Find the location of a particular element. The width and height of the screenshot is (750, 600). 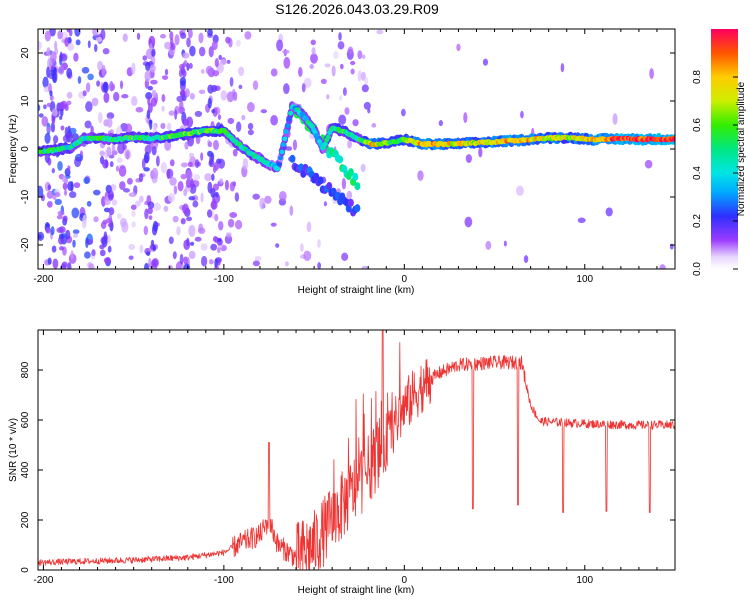

snr-y-tick-label: 200 is located at coordinates (25, 519).